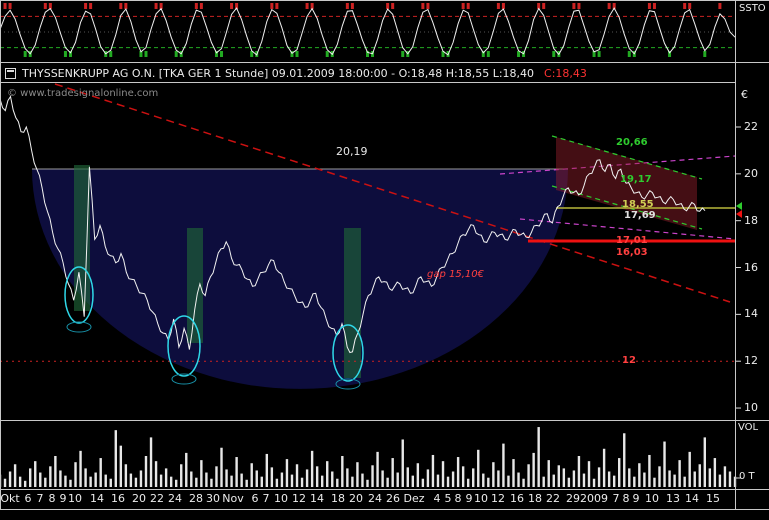 The image size is (769, 520). Describe the element at coordinates (10, 73) in the screenshot. I see `window-icon` at that location.